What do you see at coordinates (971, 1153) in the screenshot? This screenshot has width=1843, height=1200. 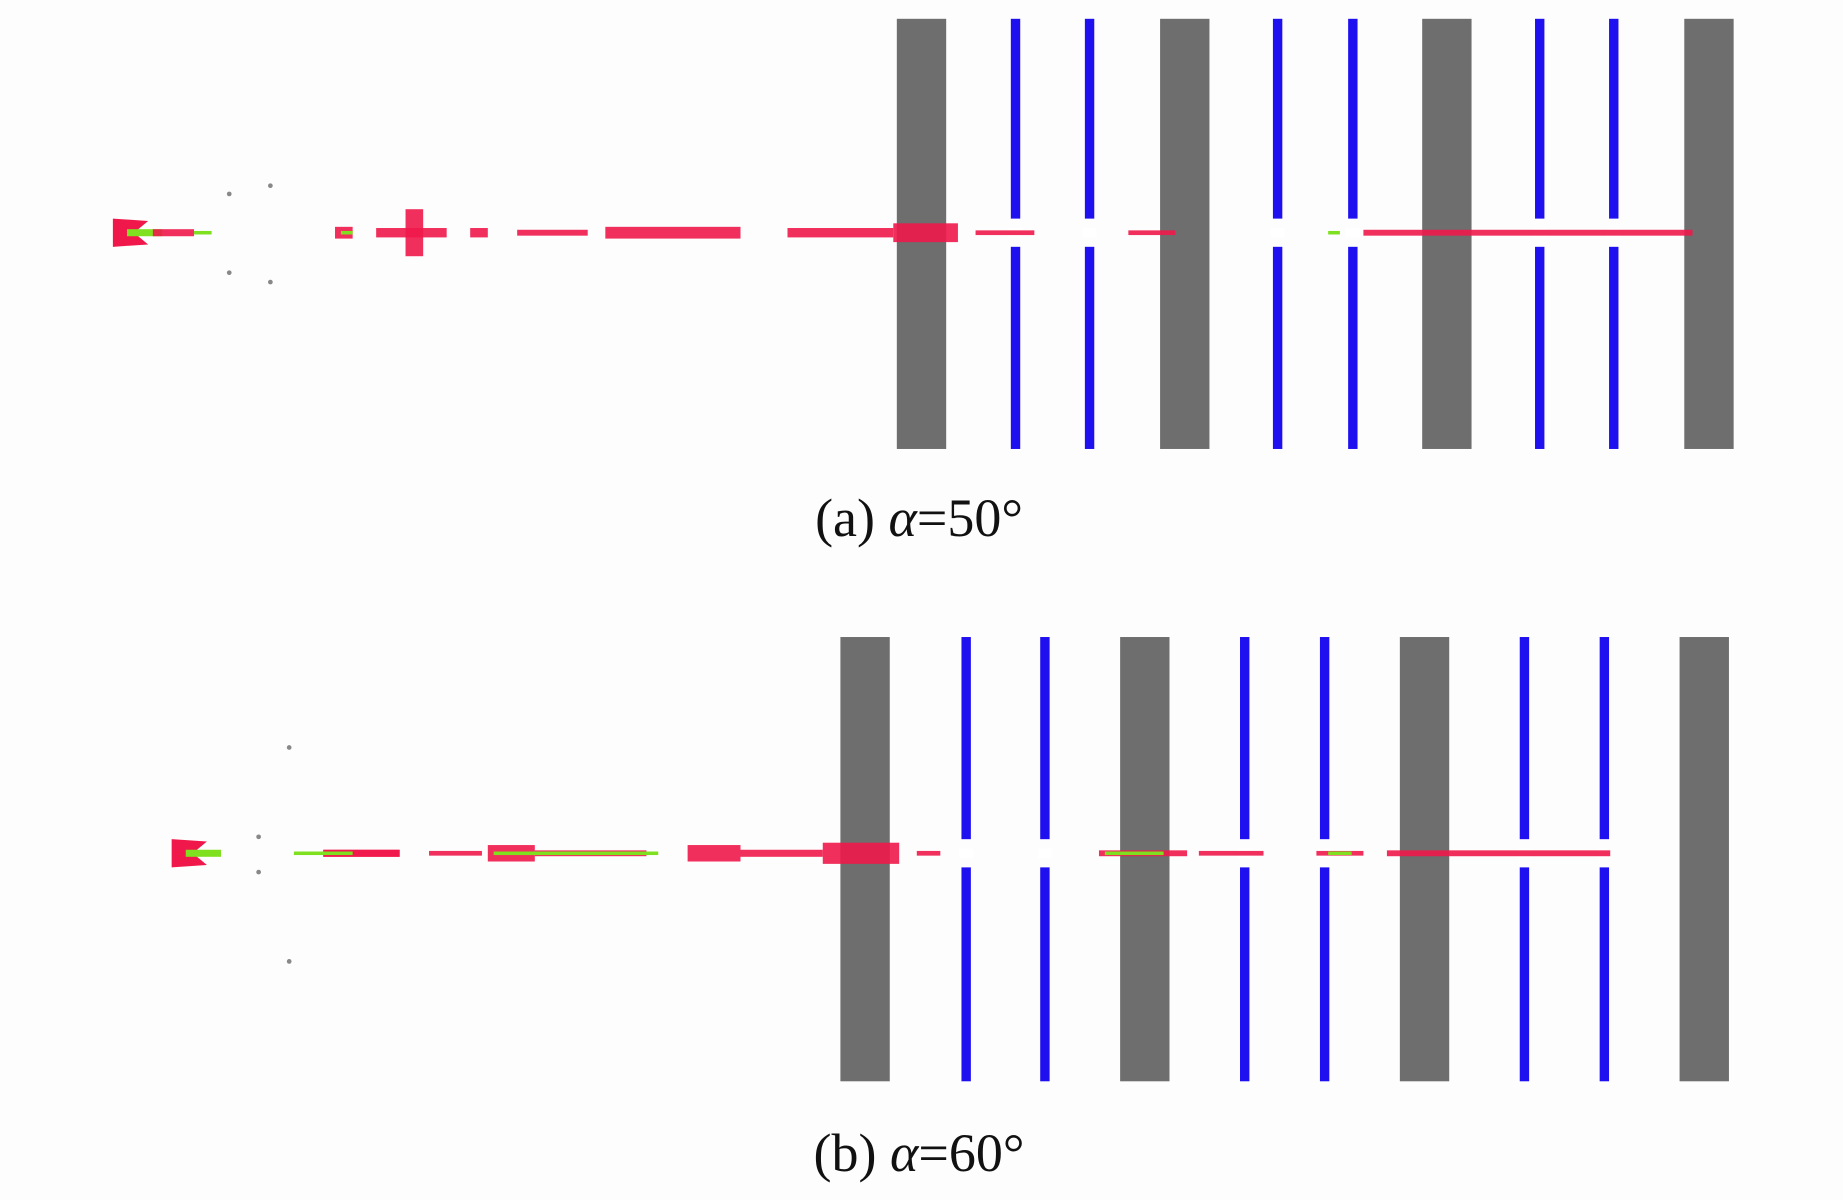 I see `caption-b-value: =60°` at bounding box center [971, 1153].